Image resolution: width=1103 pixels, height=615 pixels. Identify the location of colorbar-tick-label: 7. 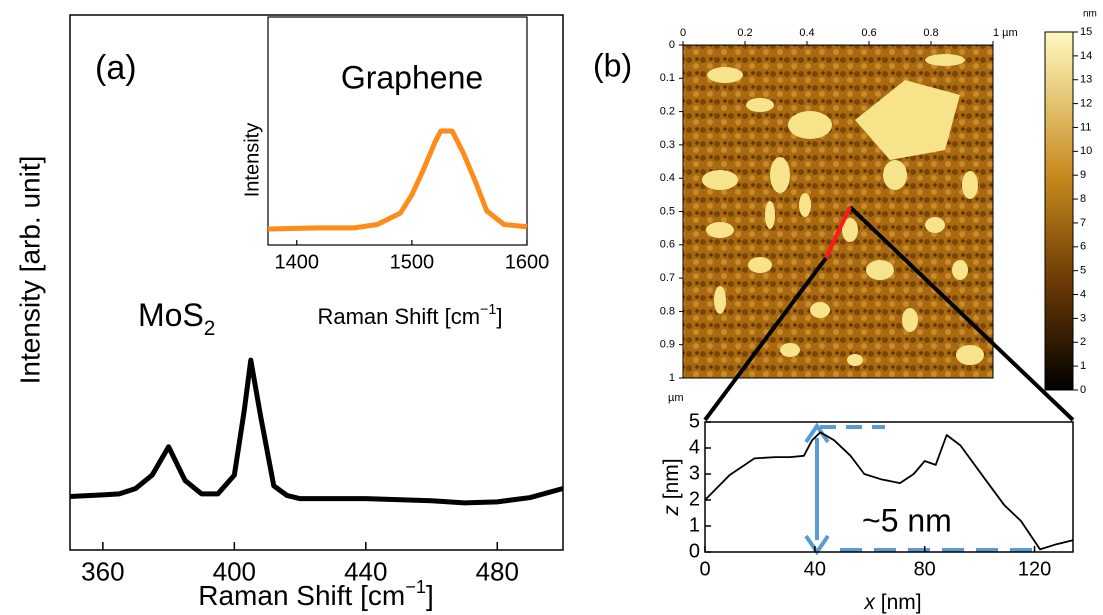
(1083, 223).